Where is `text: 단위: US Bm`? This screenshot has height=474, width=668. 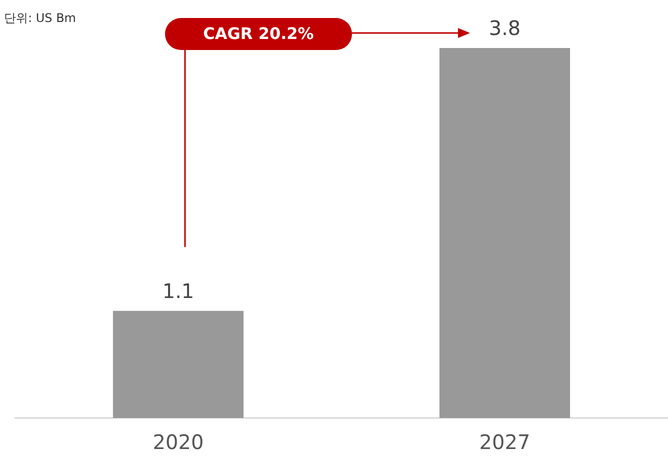 text: 단위: US Bm is located at coordinates (40, 18).